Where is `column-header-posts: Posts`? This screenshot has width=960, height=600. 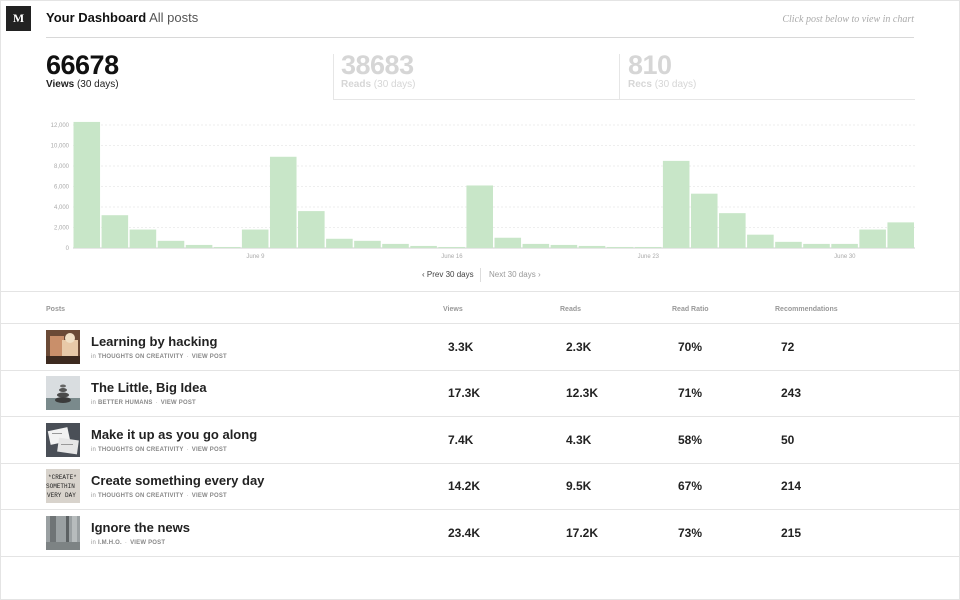 column-header-posts: Posts is located at coordinates (56, 309).